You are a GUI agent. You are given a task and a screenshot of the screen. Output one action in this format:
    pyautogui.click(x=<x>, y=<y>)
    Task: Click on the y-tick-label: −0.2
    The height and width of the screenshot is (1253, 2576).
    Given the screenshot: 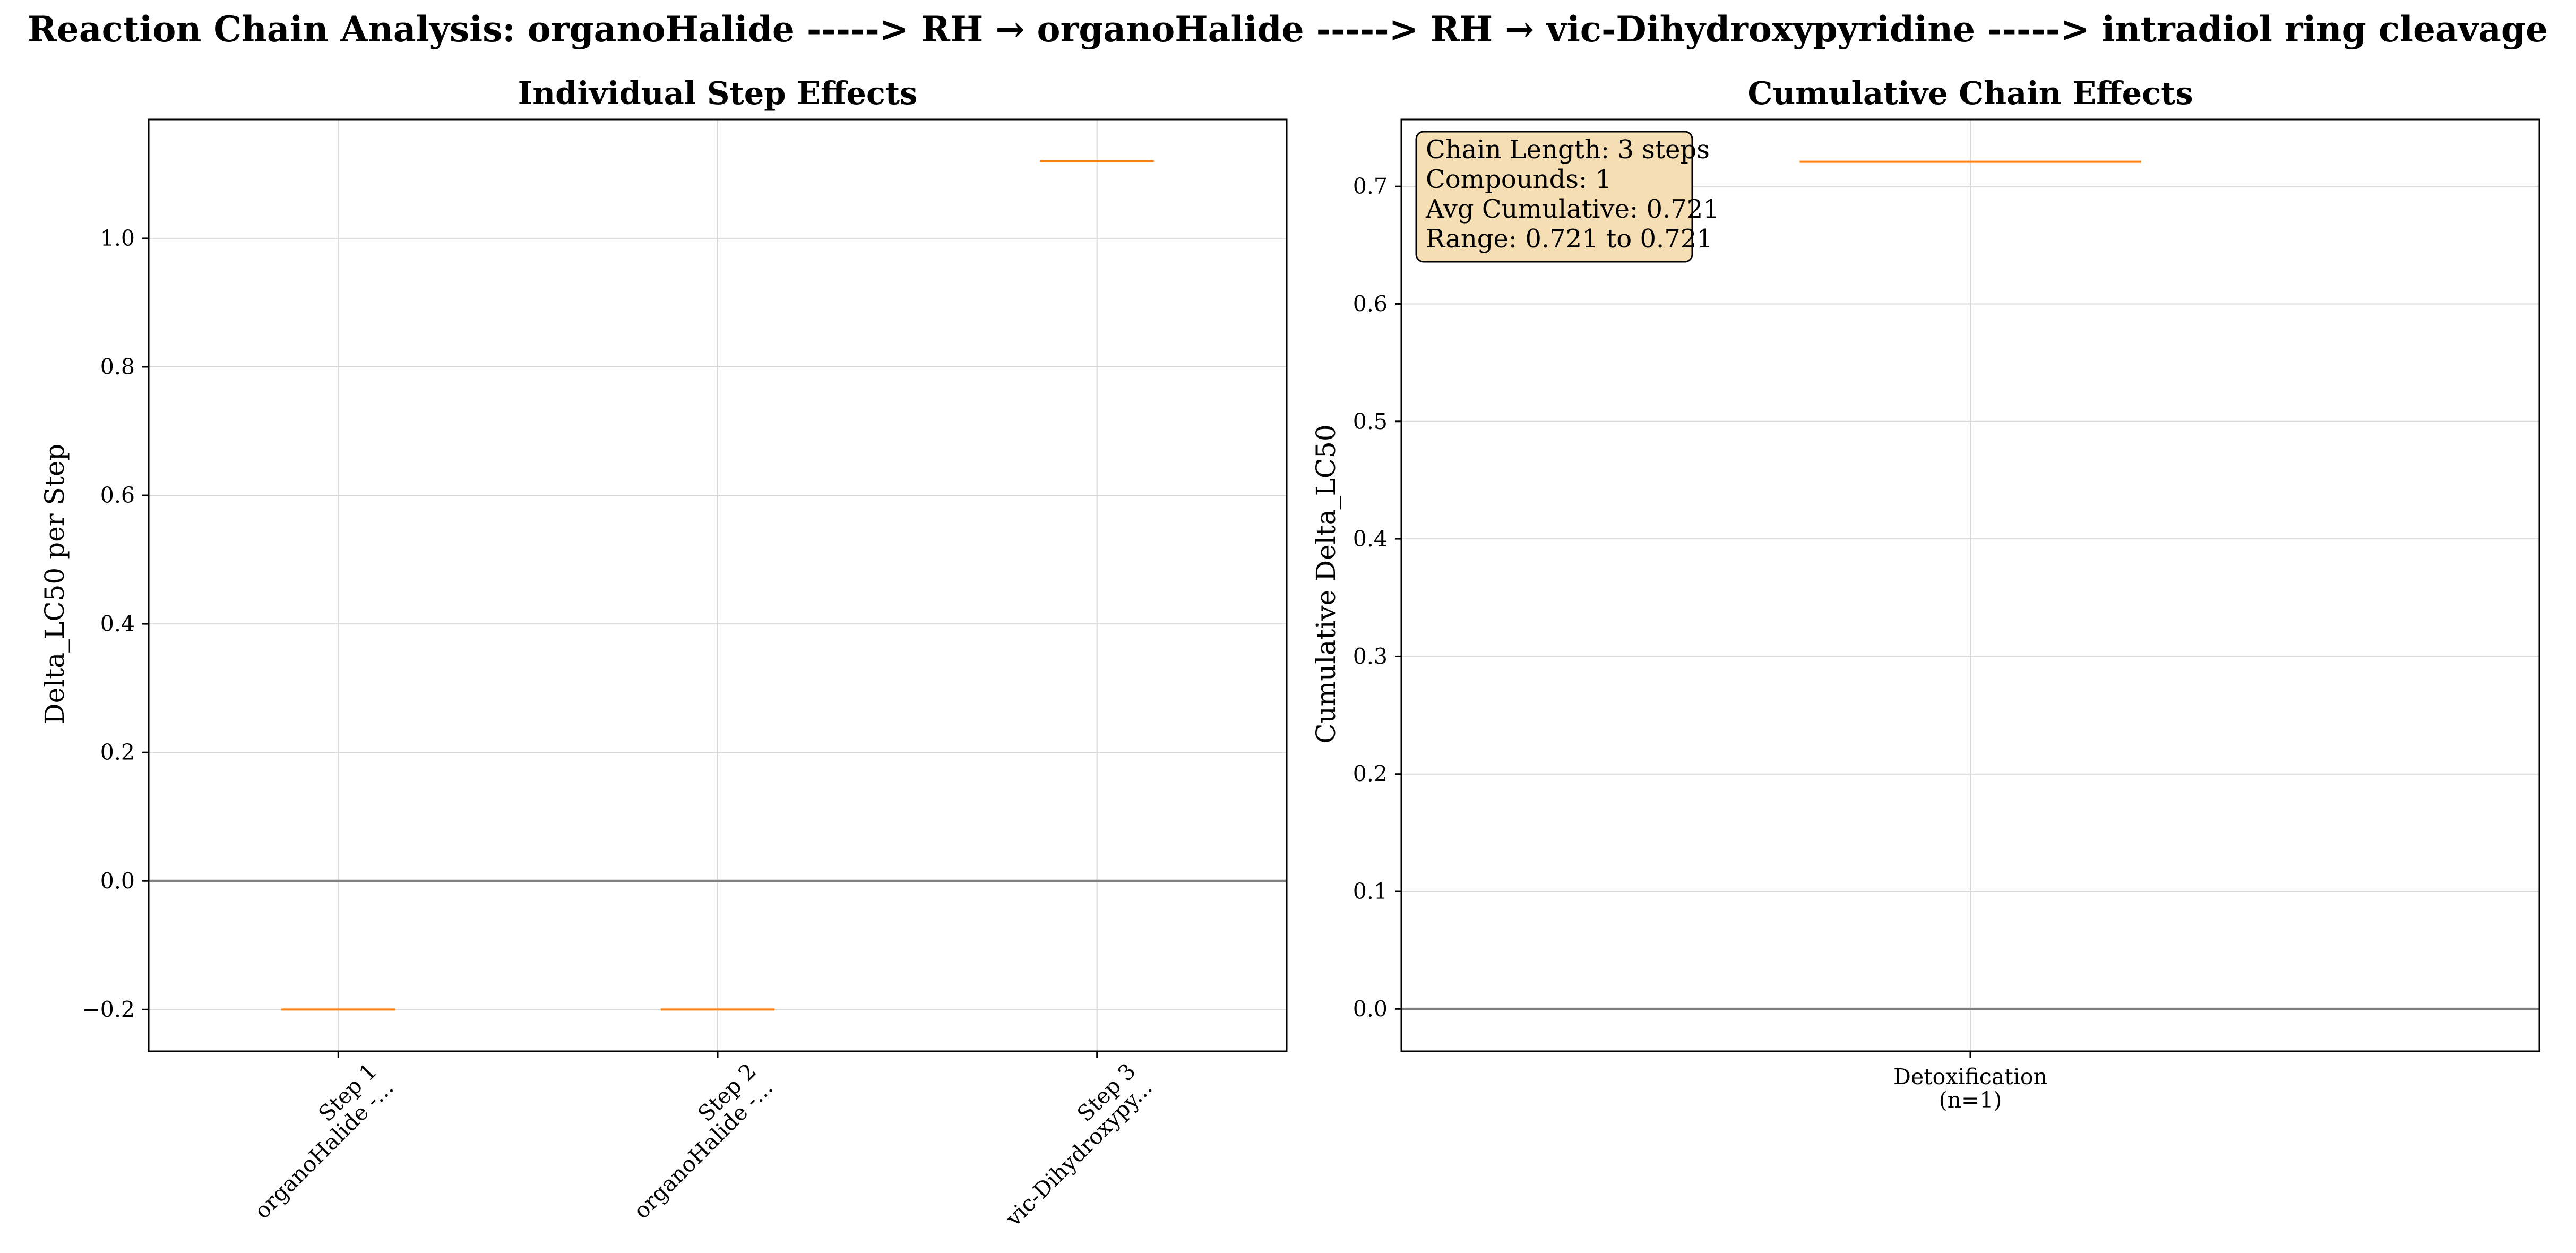 What is the action you would take?
    pyautogui.click(x=109, y=1009)
    